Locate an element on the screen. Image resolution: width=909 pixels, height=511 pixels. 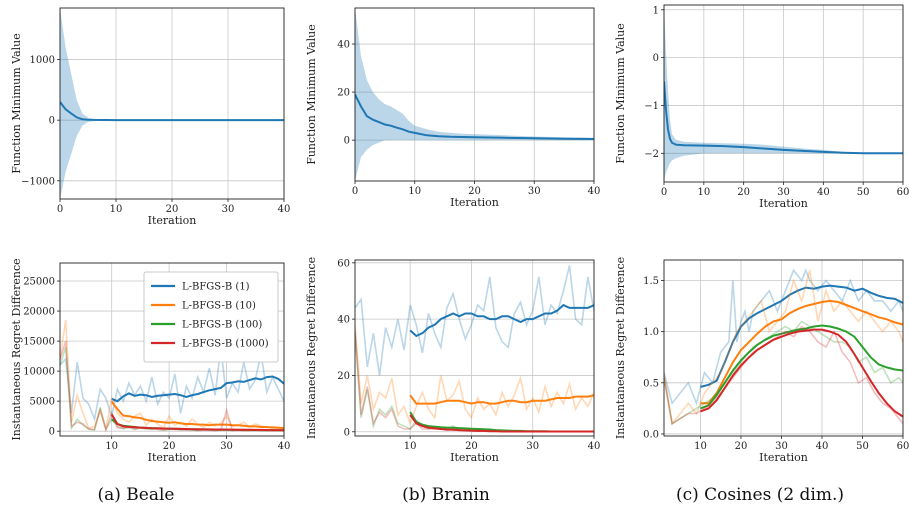
y-tick-label: −1 is located at coordinates (651, 106).